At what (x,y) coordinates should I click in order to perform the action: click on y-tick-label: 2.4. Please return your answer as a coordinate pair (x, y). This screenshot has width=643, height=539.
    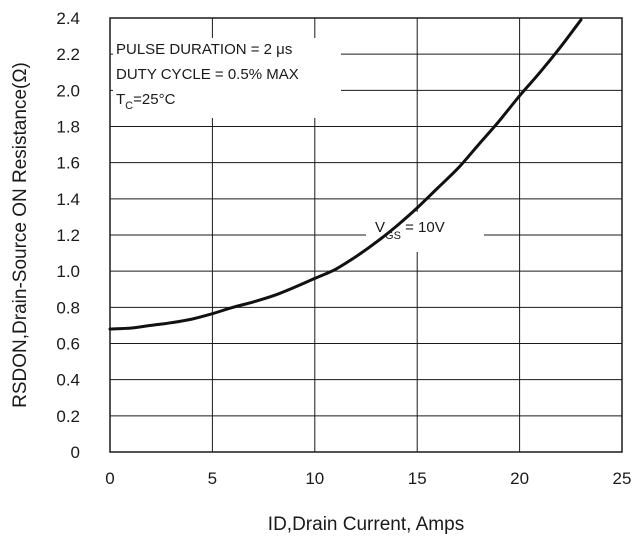
    Looking at the image, I should click on (68, 18).